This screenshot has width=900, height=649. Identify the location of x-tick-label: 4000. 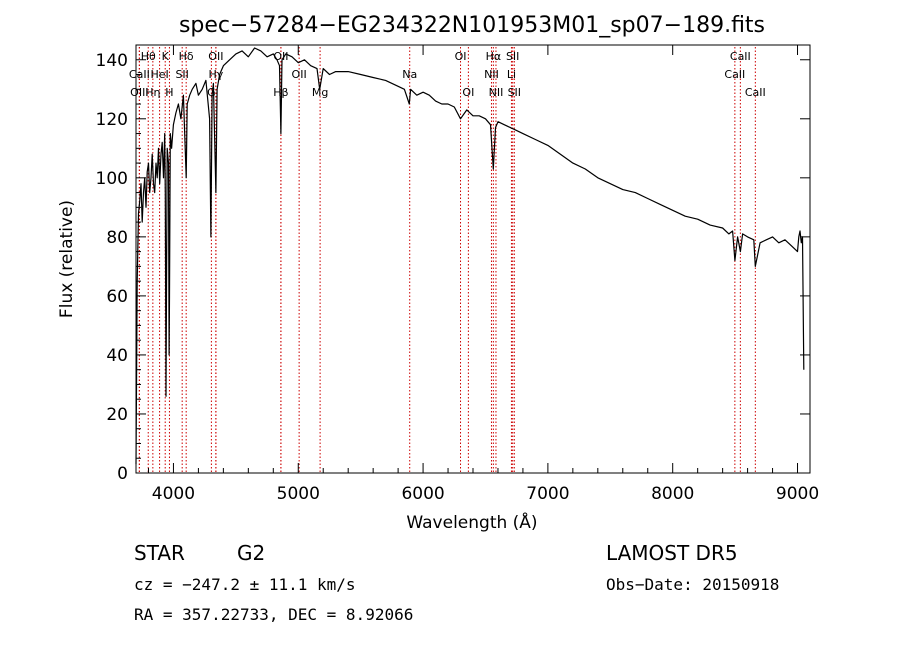
(173, 494).